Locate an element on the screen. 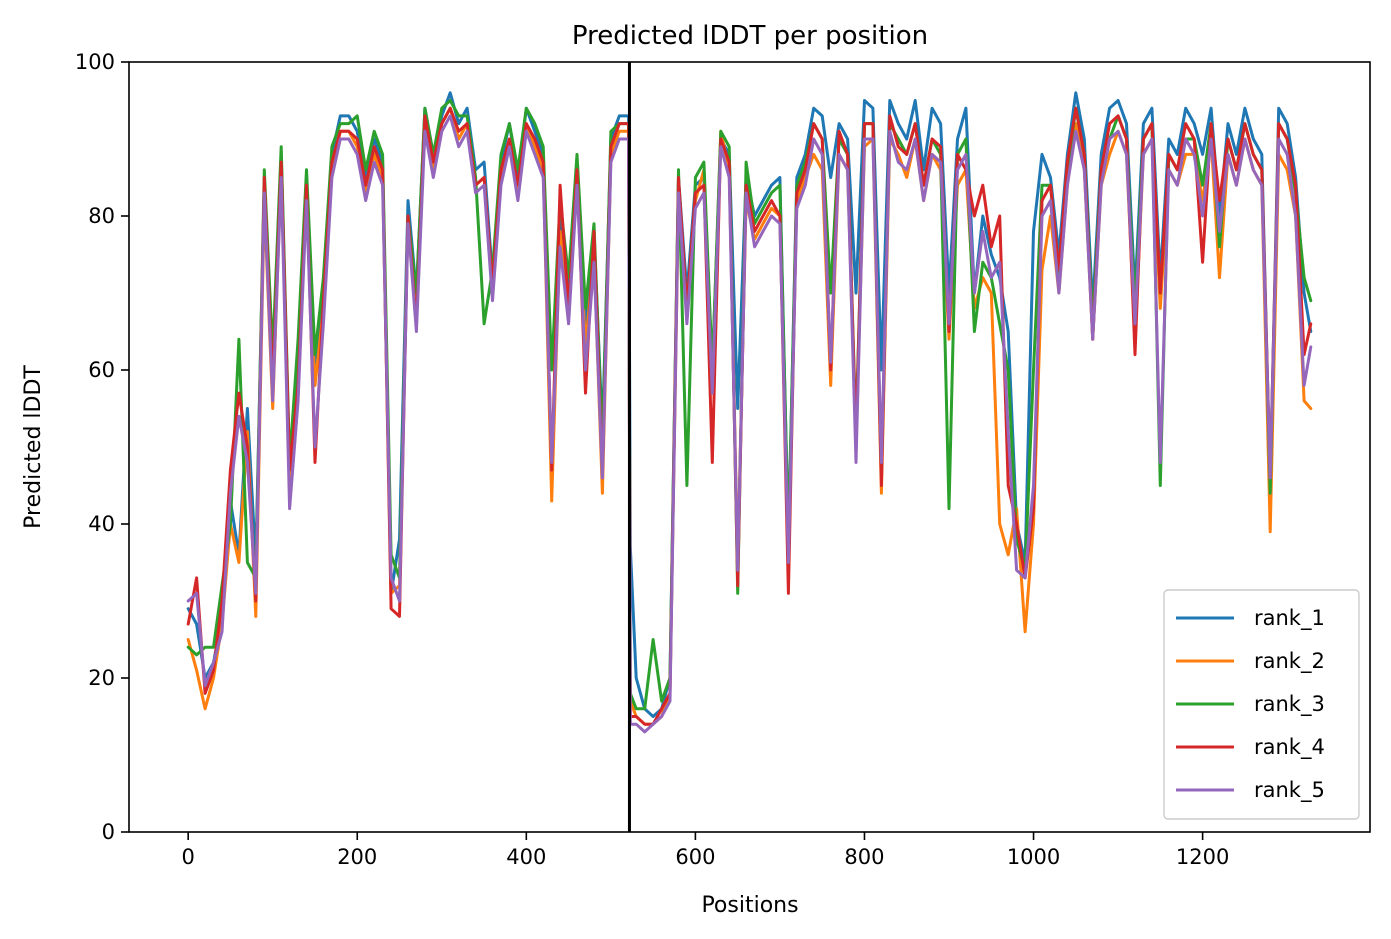  x-tick-label: 0 is located at coordinates (187, 857).